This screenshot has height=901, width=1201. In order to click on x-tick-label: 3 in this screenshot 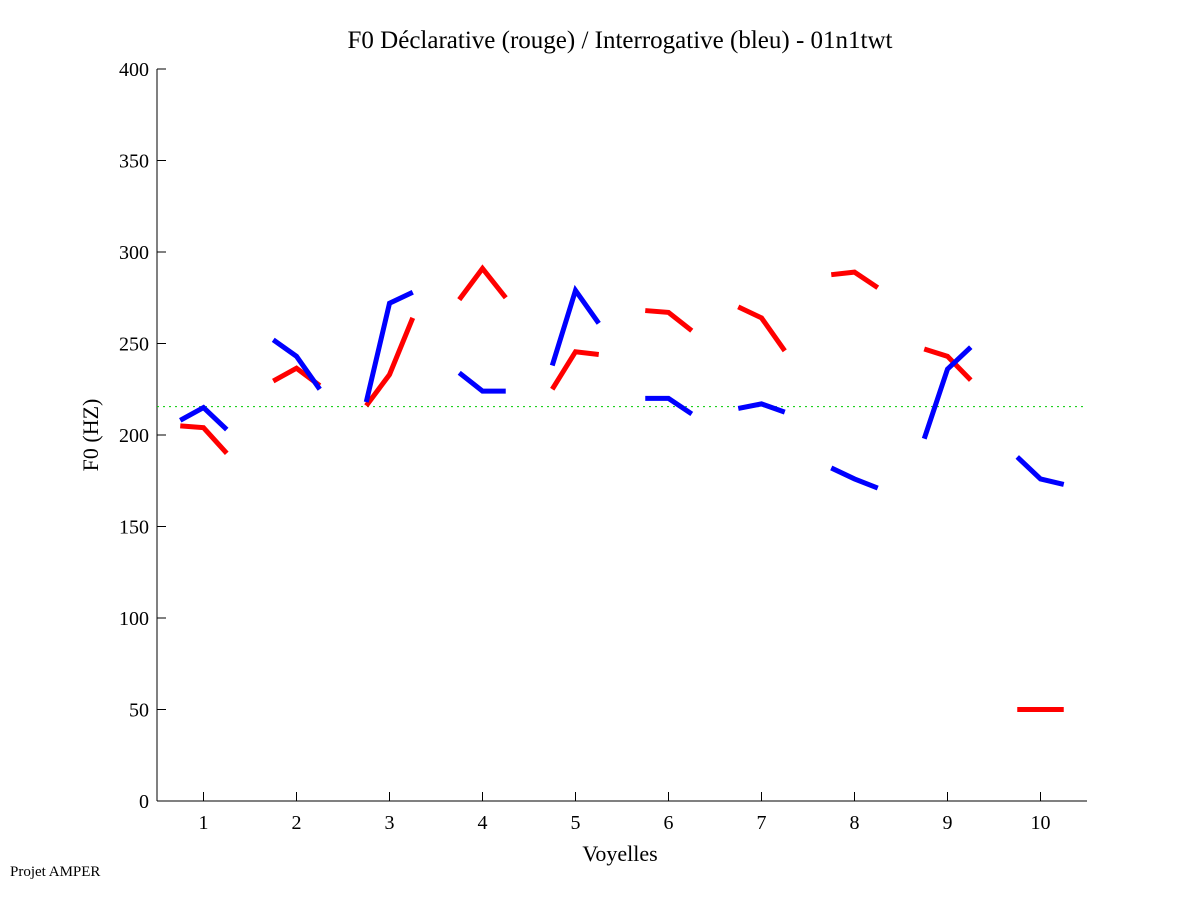, I will do `click(390, 823)`.